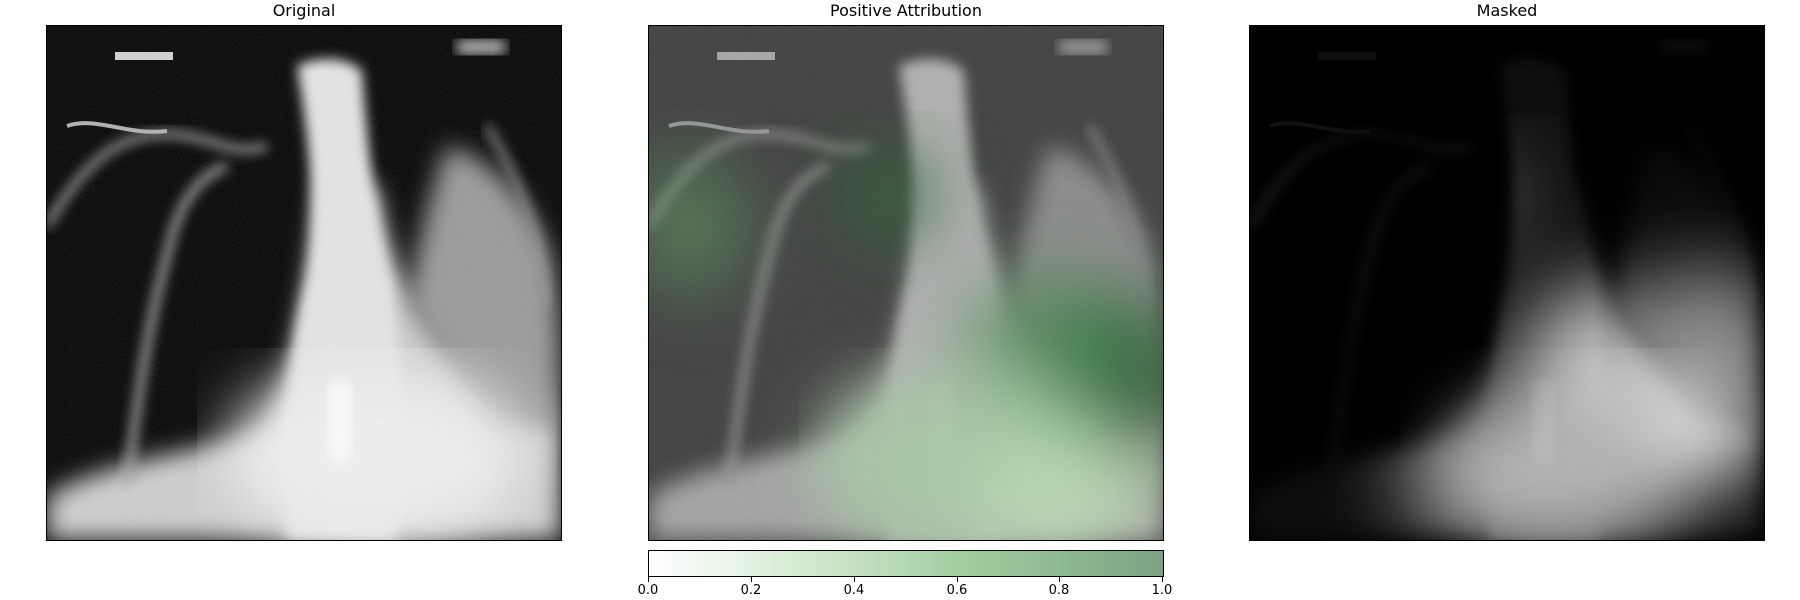 This screenshot has width=1800, height=600. Describe the element at coordinates (1162, 590) in the screenshot. I see `colorbar-label: 1.0` at that location.